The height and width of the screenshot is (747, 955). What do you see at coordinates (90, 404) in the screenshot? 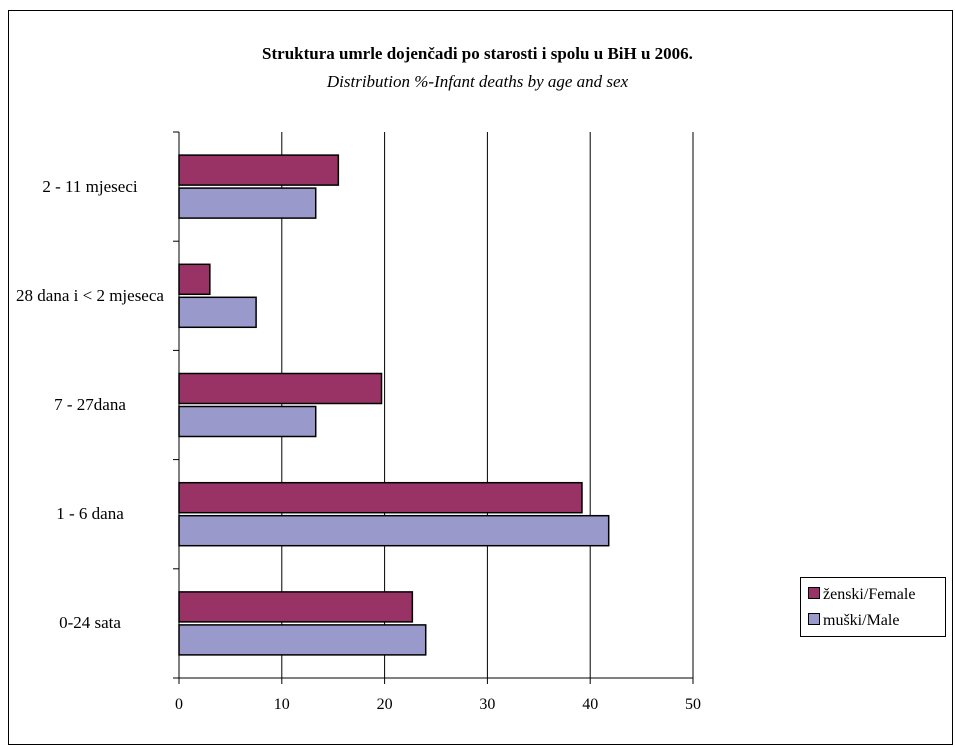
I see `category-label: 7 - 27dana` at bounding box center [90, 404].